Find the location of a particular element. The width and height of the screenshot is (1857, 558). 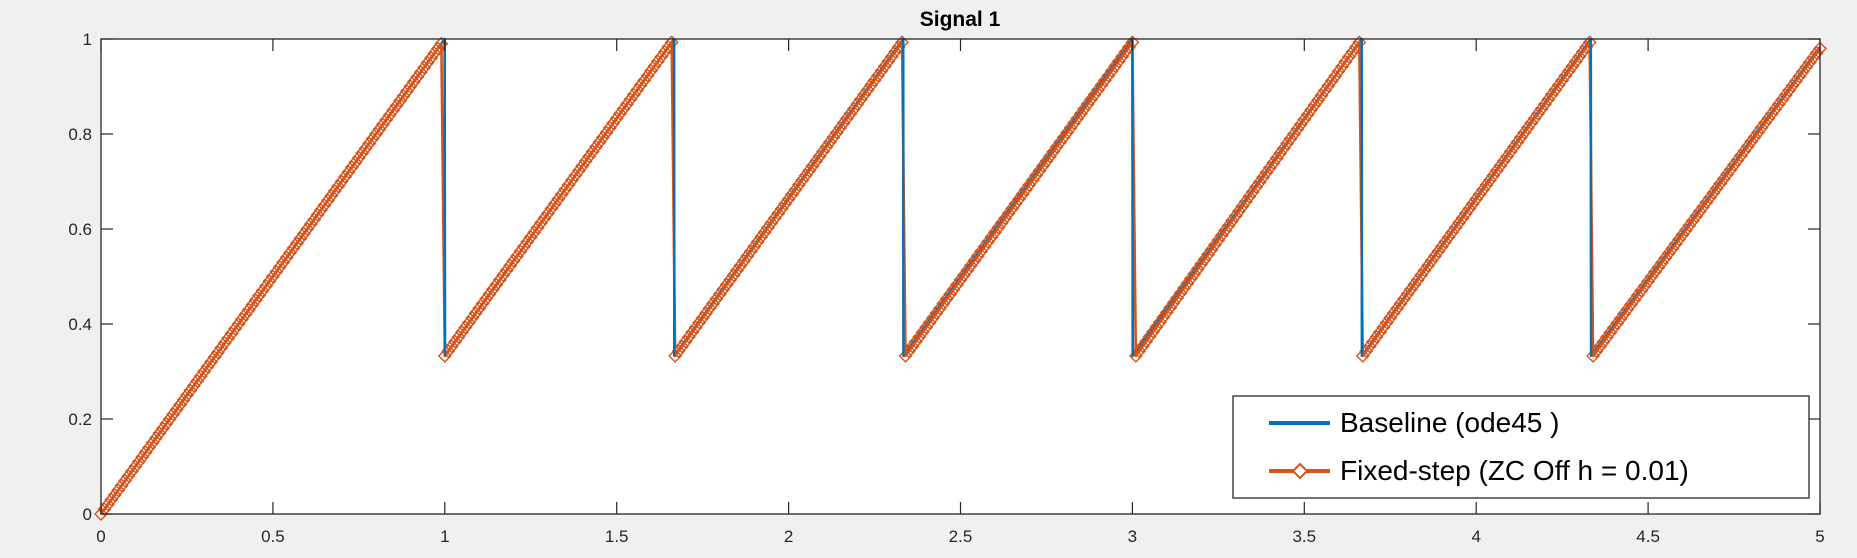

x-tick-label: 2 is located at coordinates (788, 536).